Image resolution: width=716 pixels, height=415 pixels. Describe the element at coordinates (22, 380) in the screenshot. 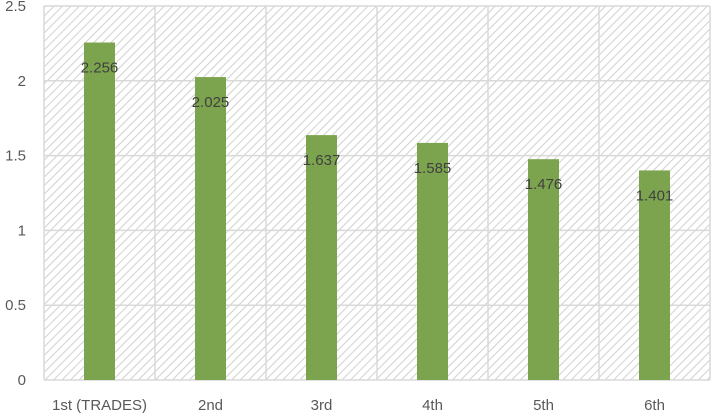

I see `y-tick-label: 0` at that location.